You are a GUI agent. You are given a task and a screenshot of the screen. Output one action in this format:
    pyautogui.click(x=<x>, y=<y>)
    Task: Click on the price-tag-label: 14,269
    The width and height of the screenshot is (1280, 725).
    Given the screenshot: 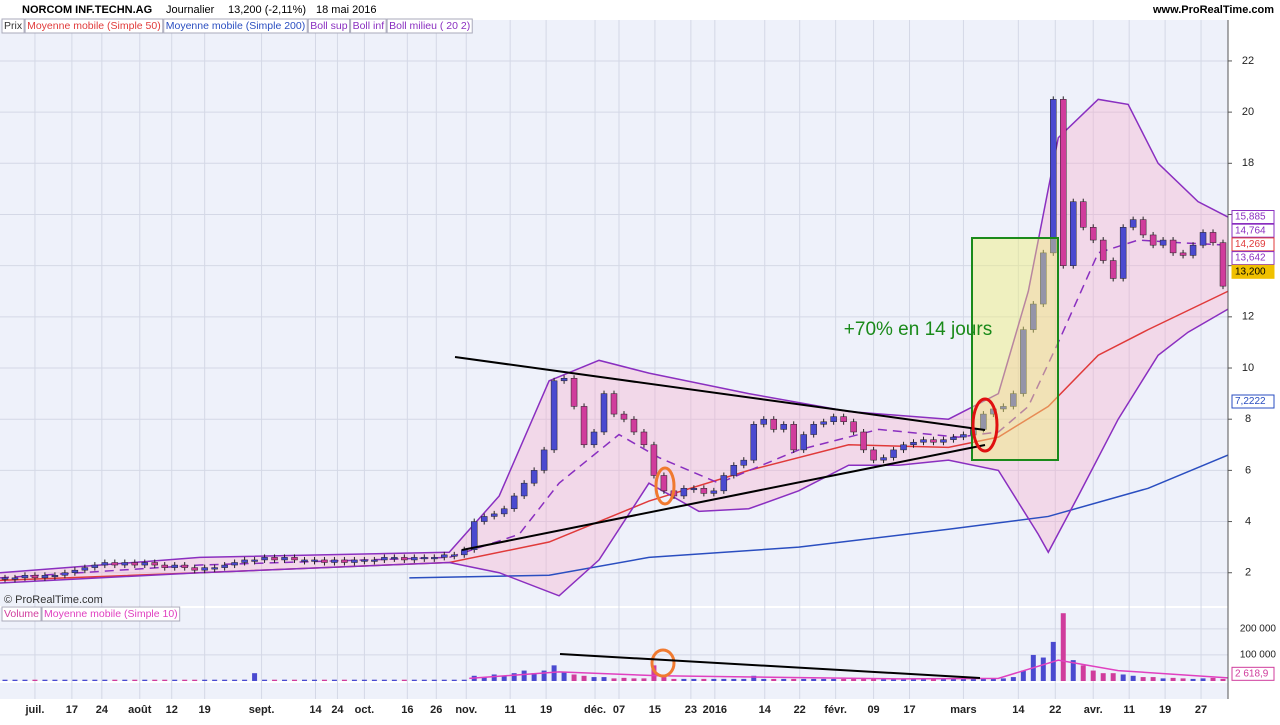 What is the action you would take?
    pyautogui.click(x=1250, y=244)
    